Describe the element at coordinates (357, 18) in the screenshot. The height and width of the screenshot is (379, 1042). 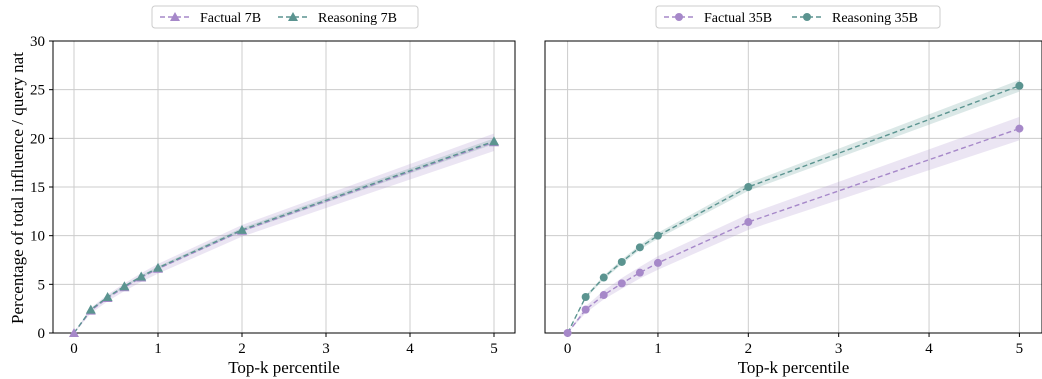
I see `legend-label: Reasoning 7B` at that location.